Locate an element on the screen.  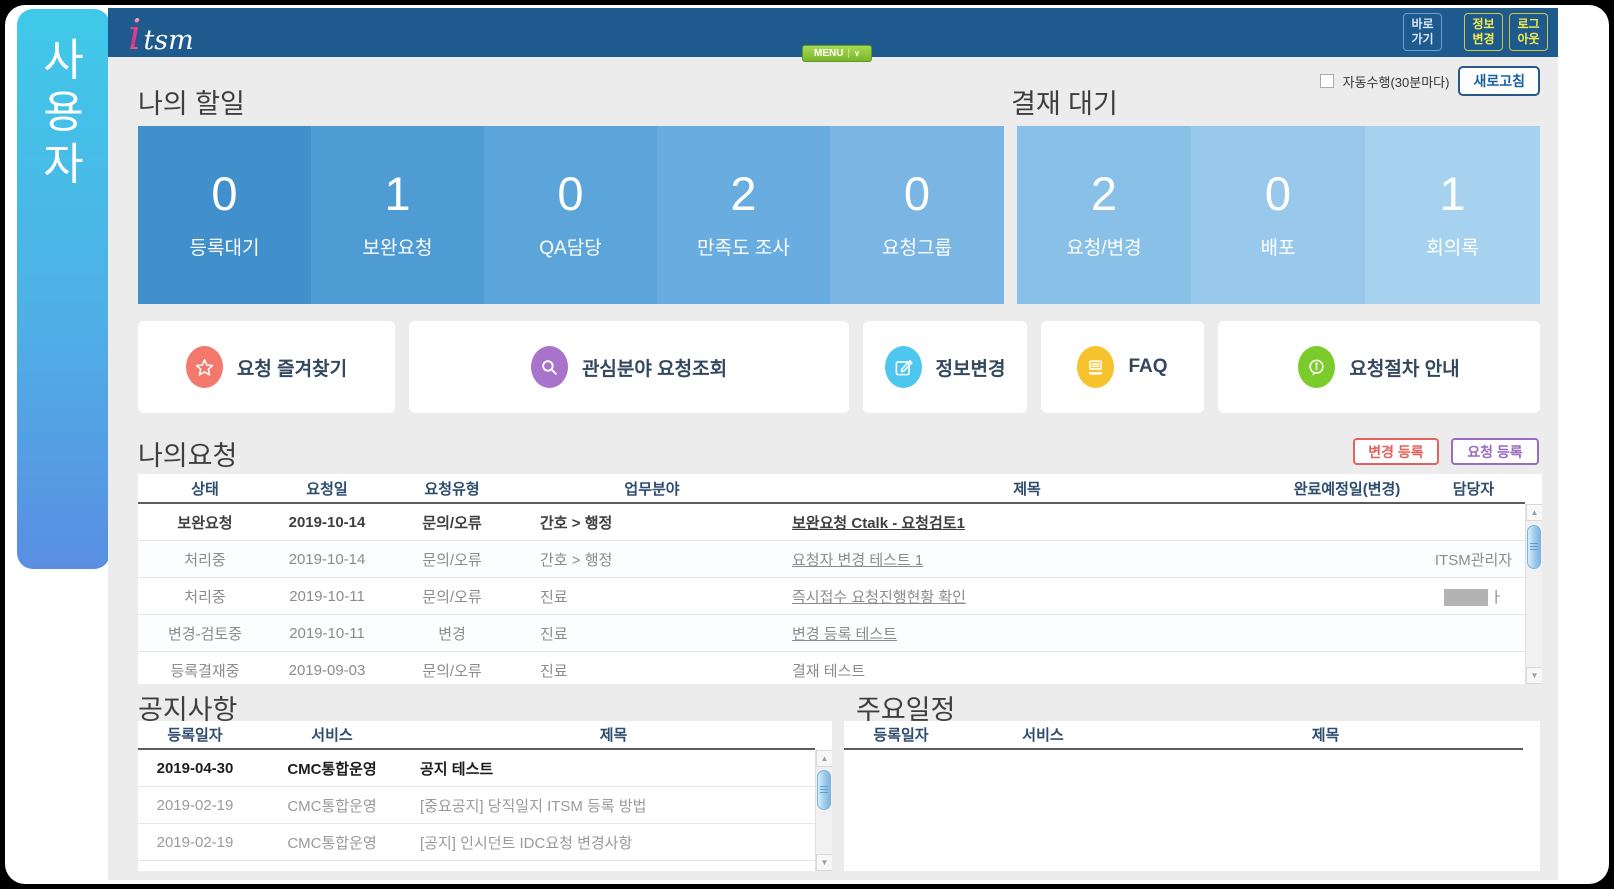
edit-icon is located at coordinates (903, 367).